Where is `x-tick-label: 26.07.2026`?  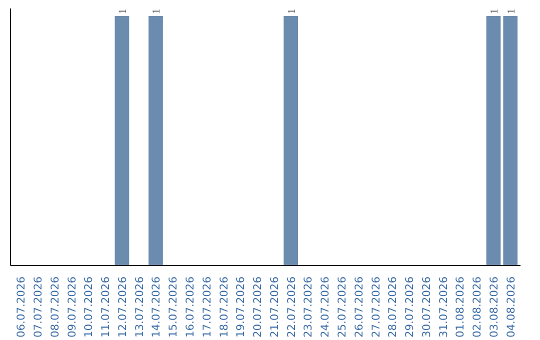 x-tick-label: 26.07.2026 is located at coordinates (359, 307).